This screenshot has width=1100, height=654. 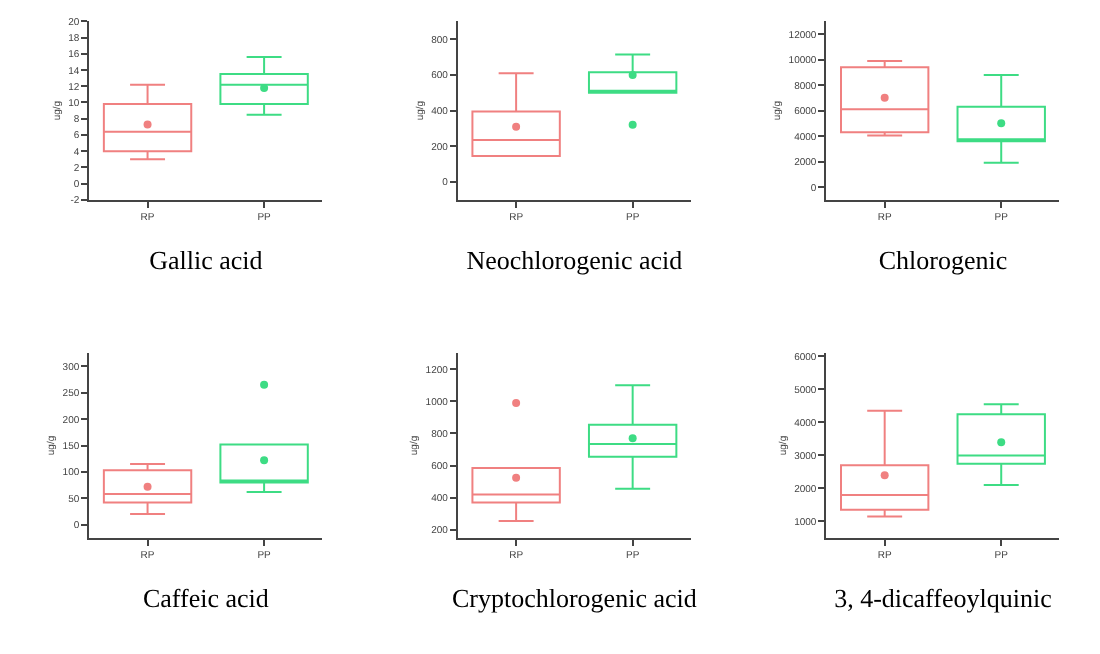 I want to click on x-axis-title: Gallic acid, so click(x=206, y=260).